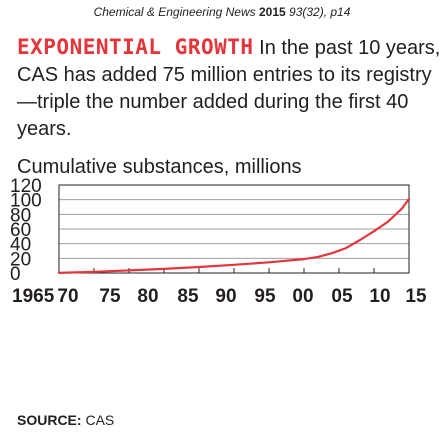  I want to click on x-tick-label-1985: 85, so click(188, 296).